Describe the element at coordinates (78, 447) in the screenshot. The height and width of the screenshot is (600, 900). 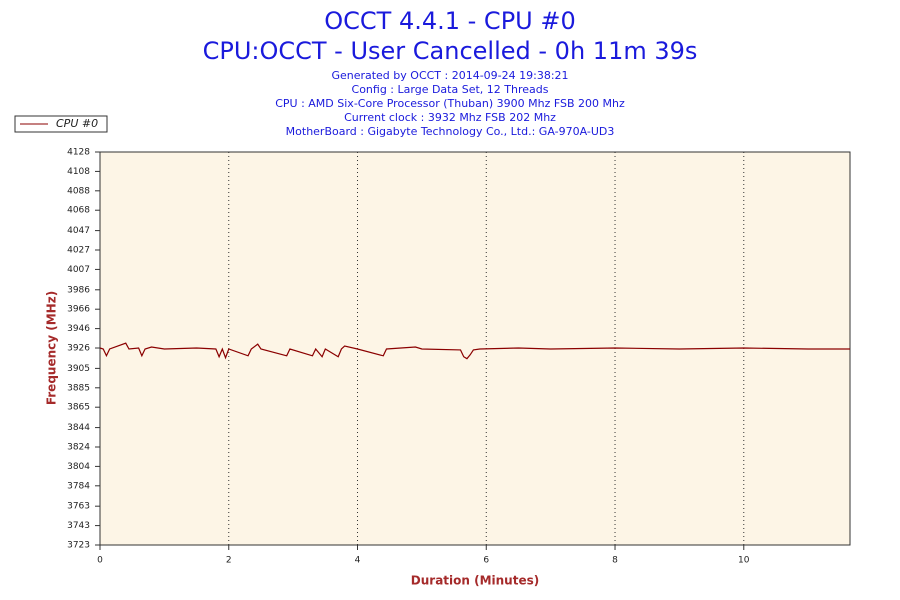
I see `y-tick-label: 3824` at that location.